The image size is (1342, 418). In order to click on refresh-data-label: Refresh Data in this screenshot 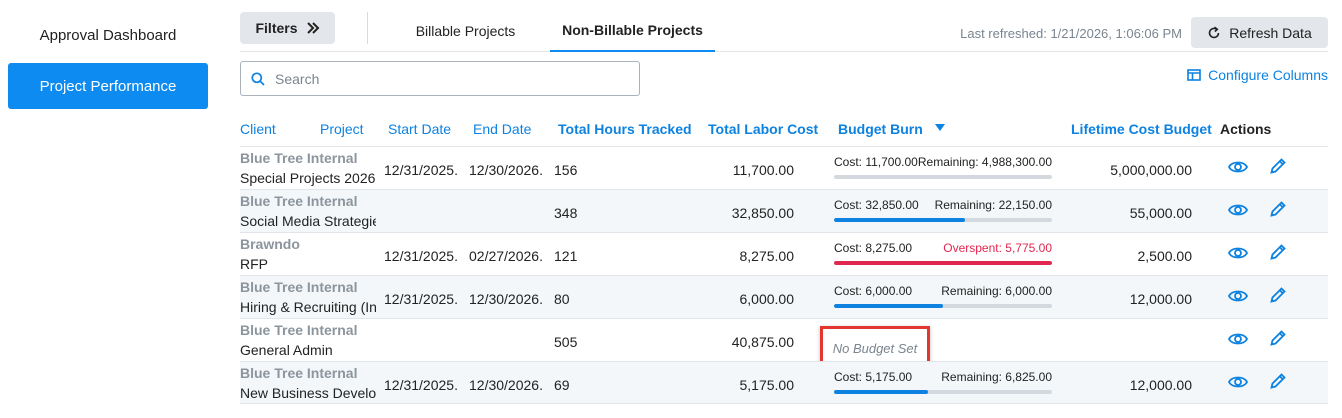, I will do `click(1270, 32)`.